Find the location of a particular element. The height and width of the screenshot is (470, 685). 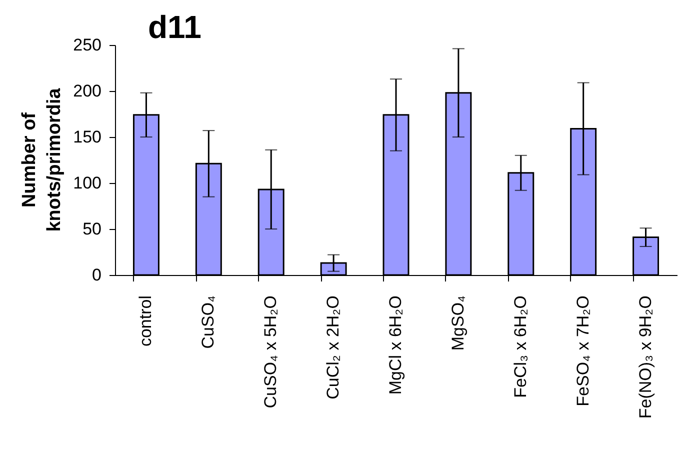

y-tick-label: 100 is located at coordinates (87, 183).